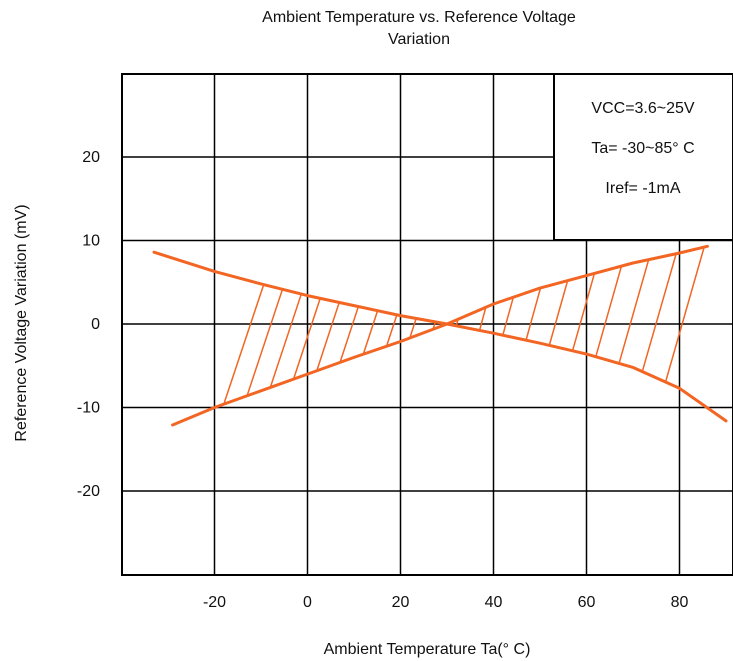 The image size is (733, 661). What do you see at coordinates (642, 188) in the screenshot?
I see `legend-line-iref: Iref= -1mA` at bounding box center [642, 188].